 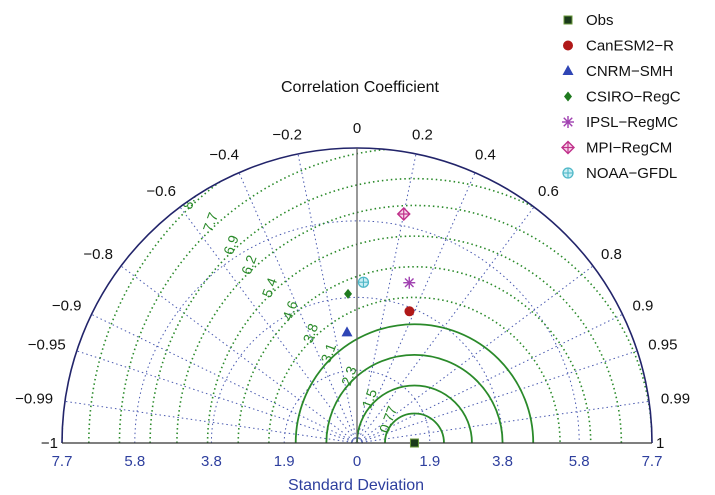 What do you see at coordinates (290, 310) in the screenshot?
I see `rms-contour-label: 4.6` at bounding box center [290, 310].